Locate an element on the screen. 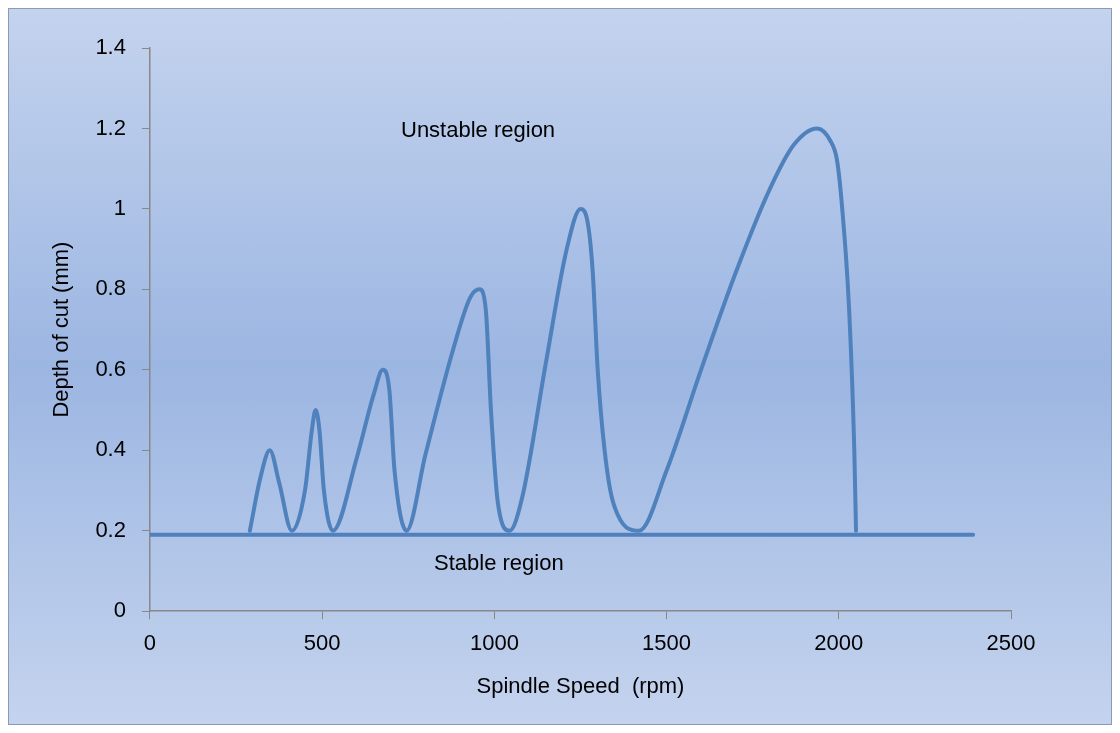  y-tick-label: 0.2 is located at coordinates (110, 529).